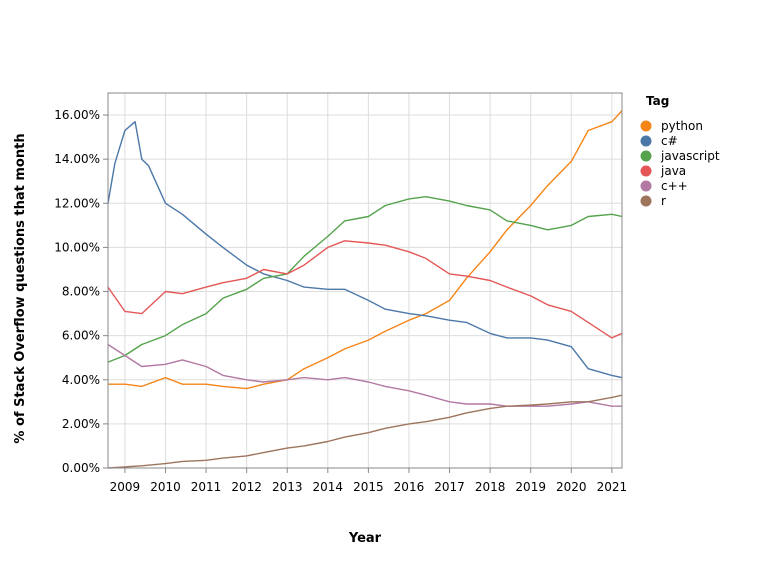 This screenshot has width=763, height=564. I want to click on y-axis-title: % of Stack Overflow questions that month, so click(20, 288).